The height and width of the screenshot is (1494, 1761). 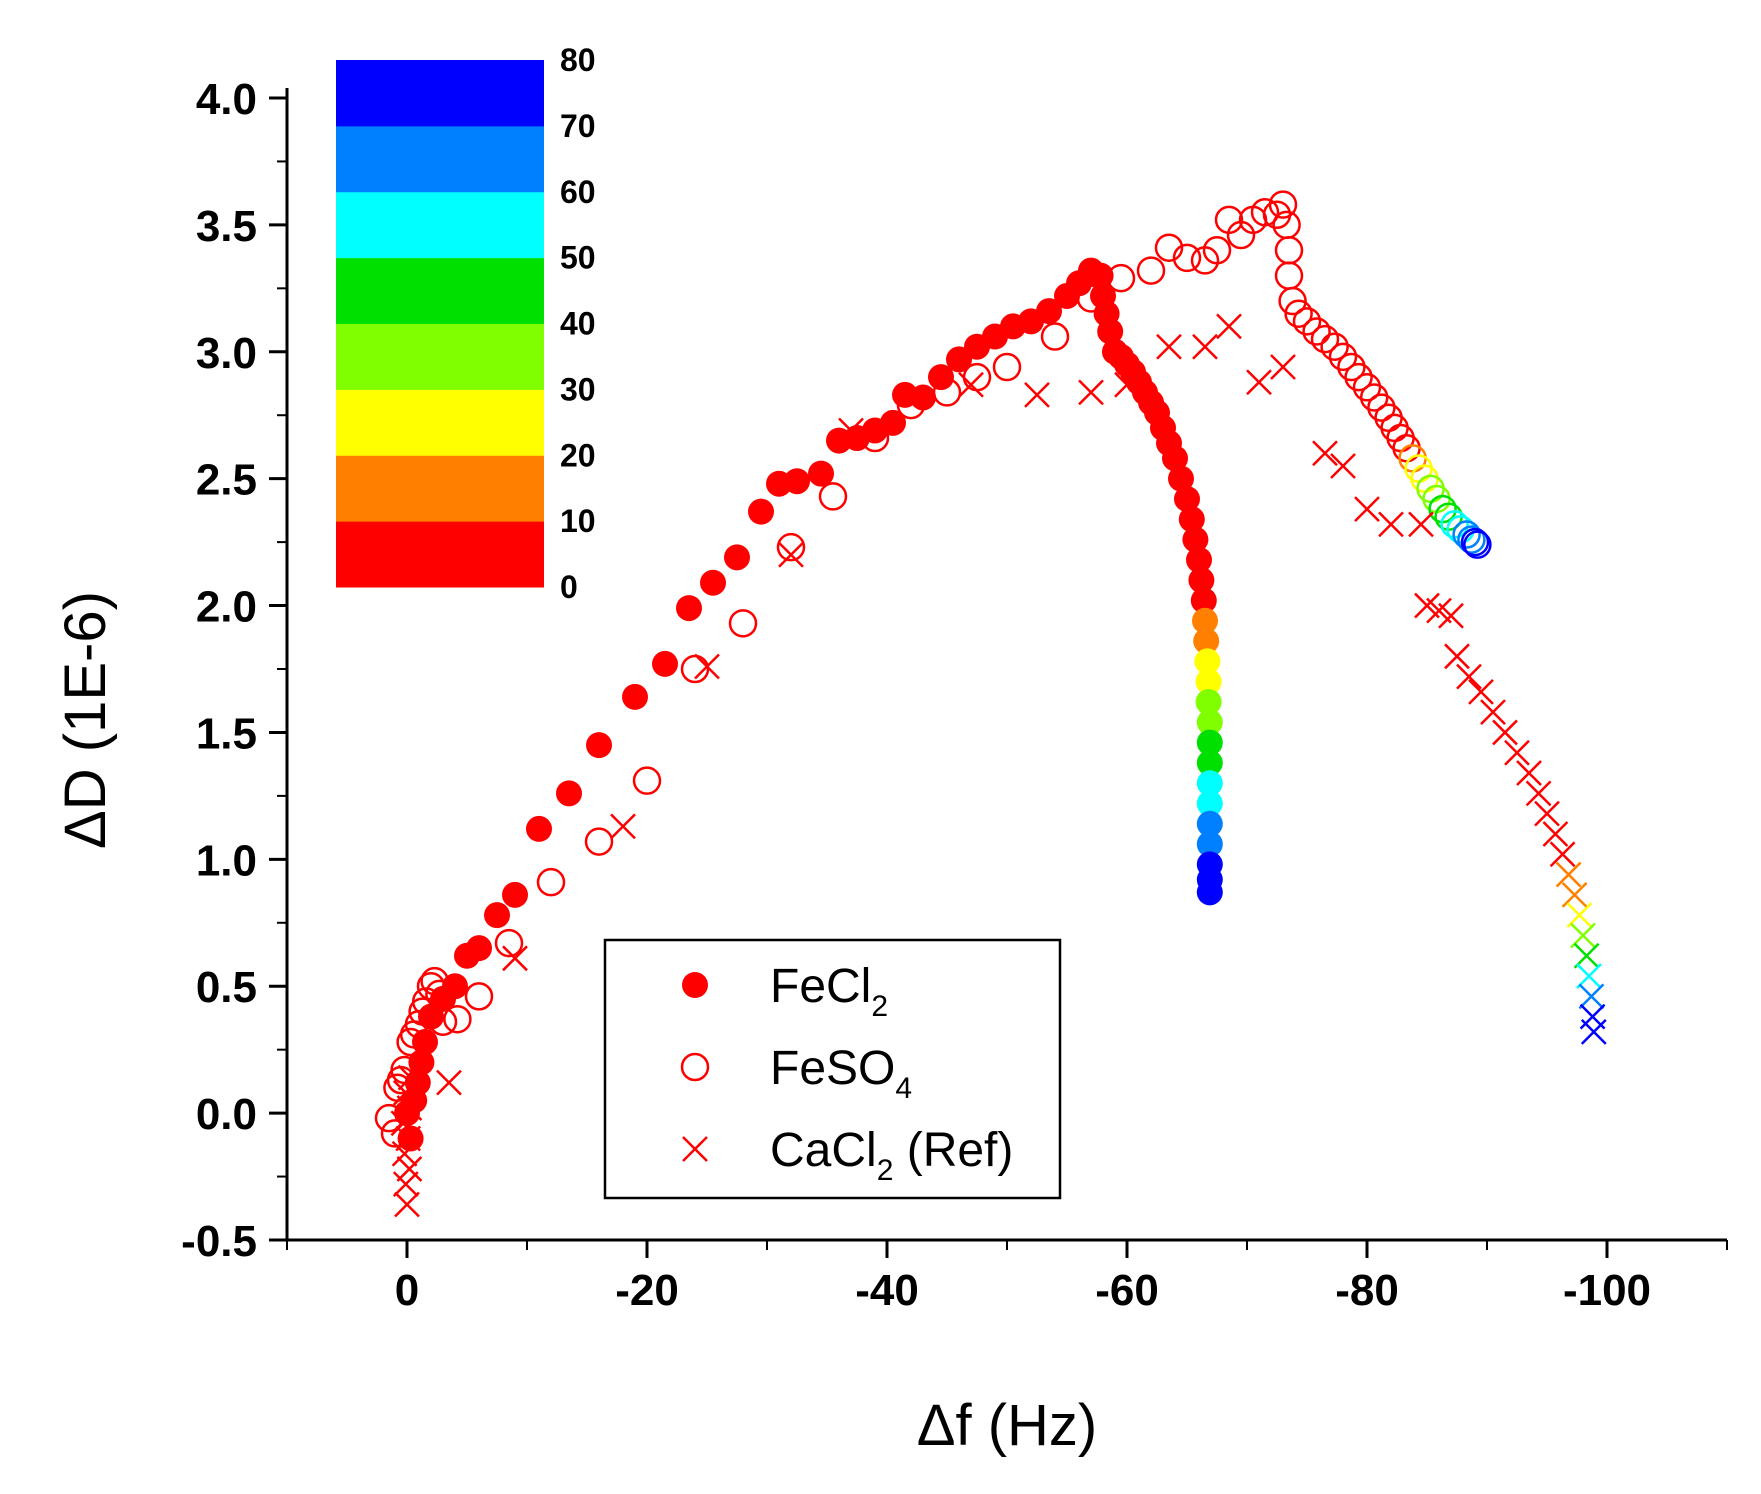 I want to click on legend-label: FeSO4, so click(x=841, y=1073).